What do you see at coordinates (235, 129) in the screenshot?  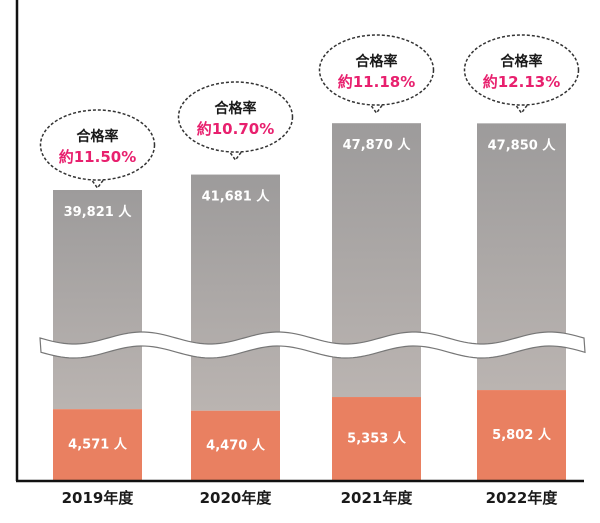 I see `rate-value: 約10.70%` at bounding box center [235, 129].